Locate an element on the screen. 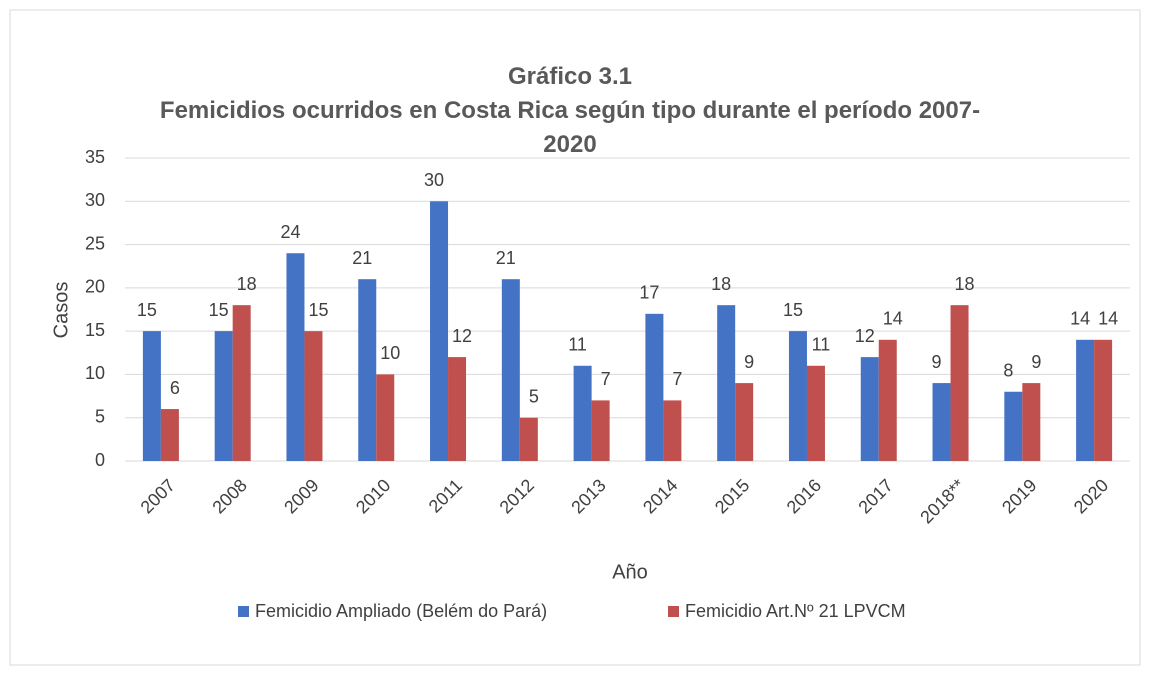  data-label: 30 is located at coordinates (434, 180).